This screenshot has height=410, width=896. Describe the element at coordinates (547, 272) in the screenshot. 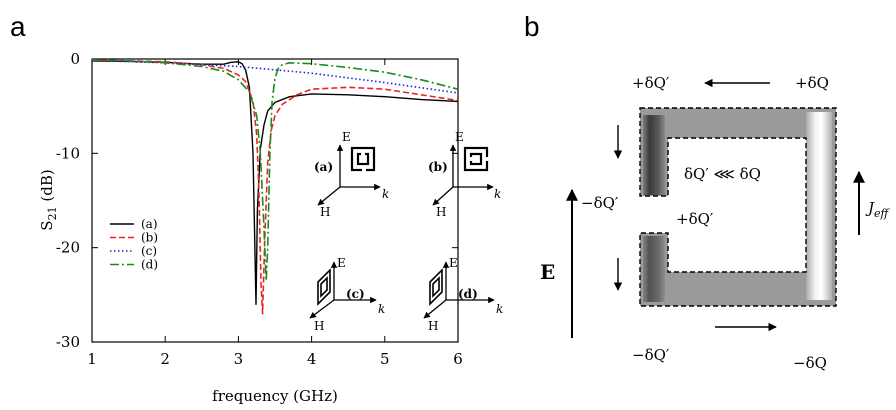

I see `e-field-label: E` at that location.